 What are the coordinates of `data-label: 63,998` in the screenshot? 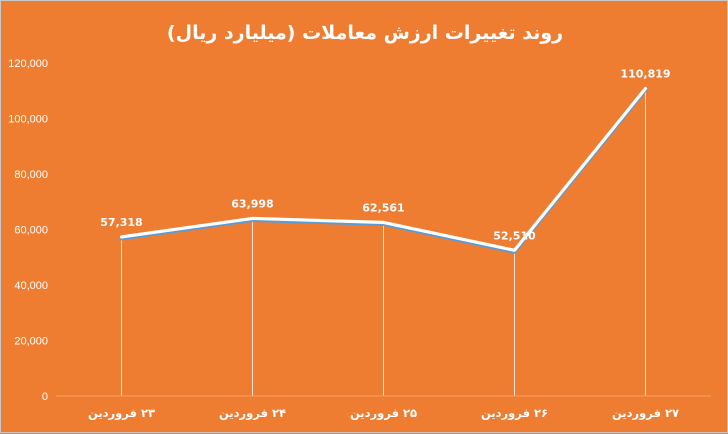 It's located at (252, 203).